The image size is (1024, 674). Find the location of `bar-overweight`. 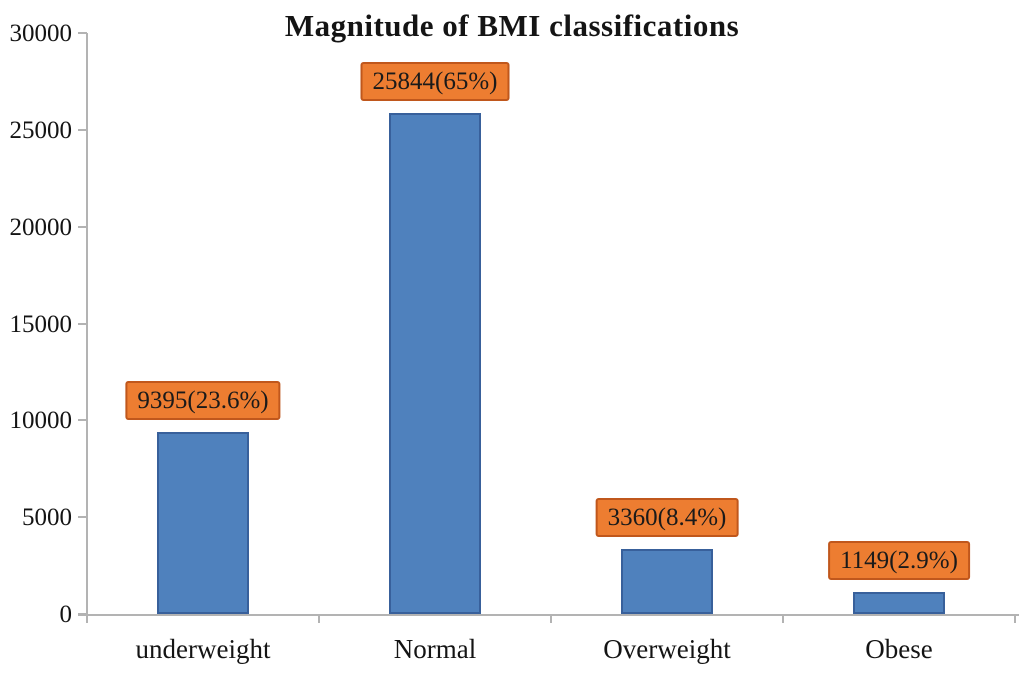

bar-overweight is located at coordinates (667, 581).